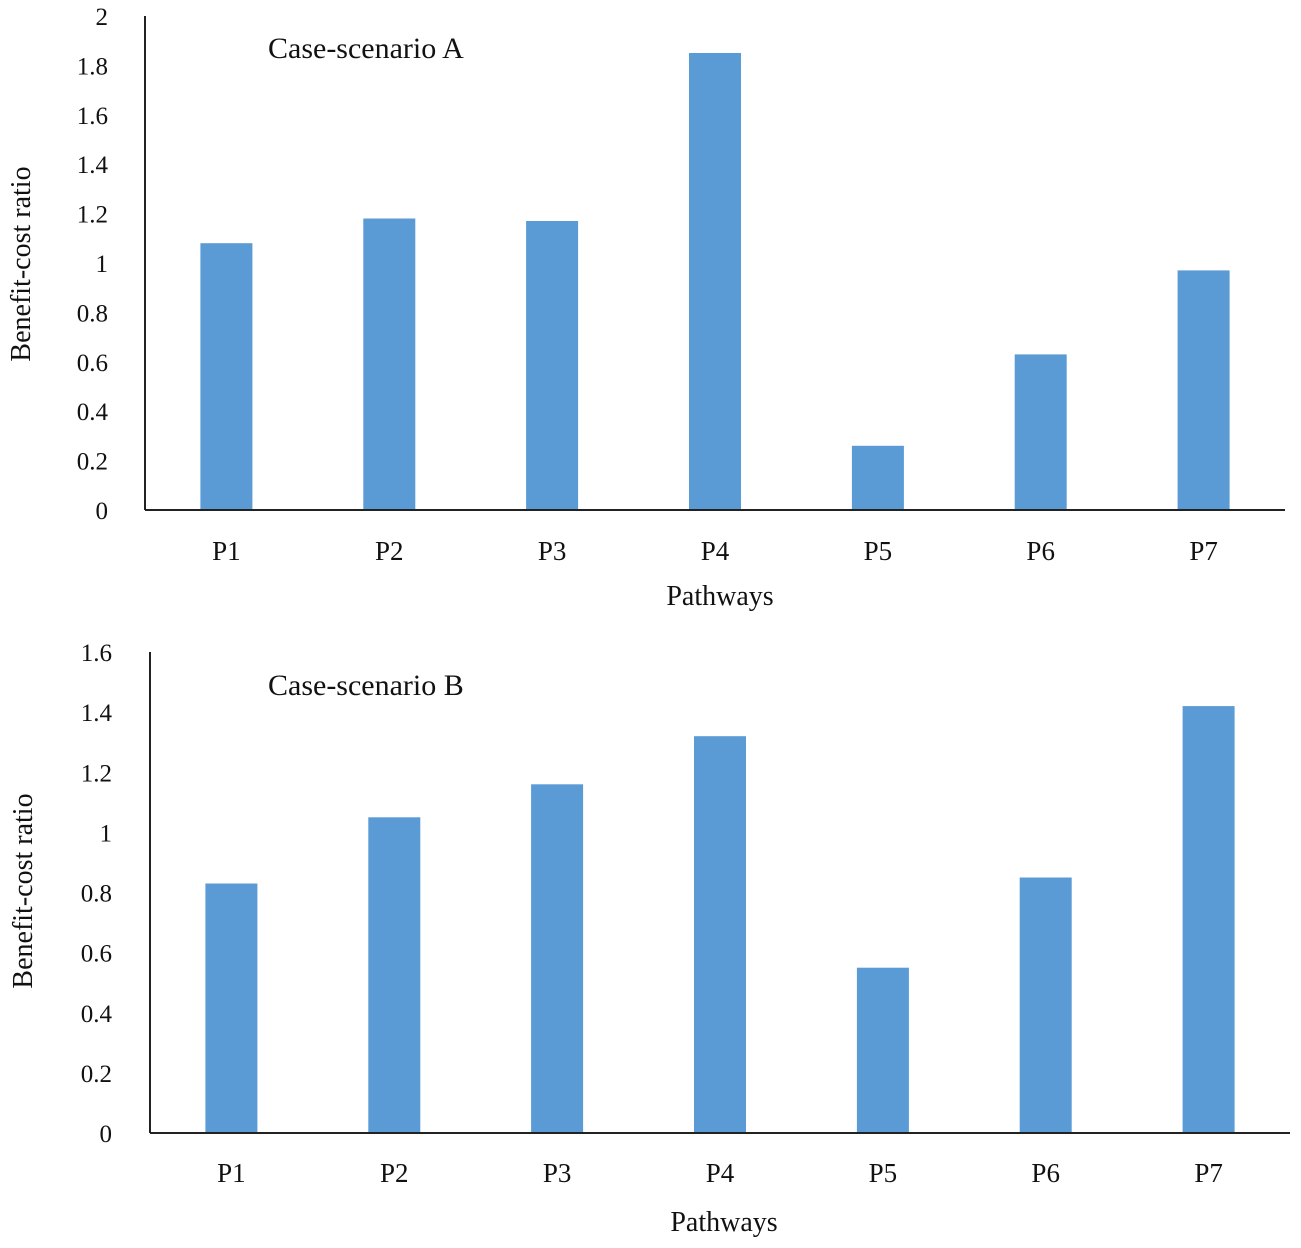 This screenshot has width=1301, height=1248. I want to click on y-tick-label: 1.8, so click(92, 66).